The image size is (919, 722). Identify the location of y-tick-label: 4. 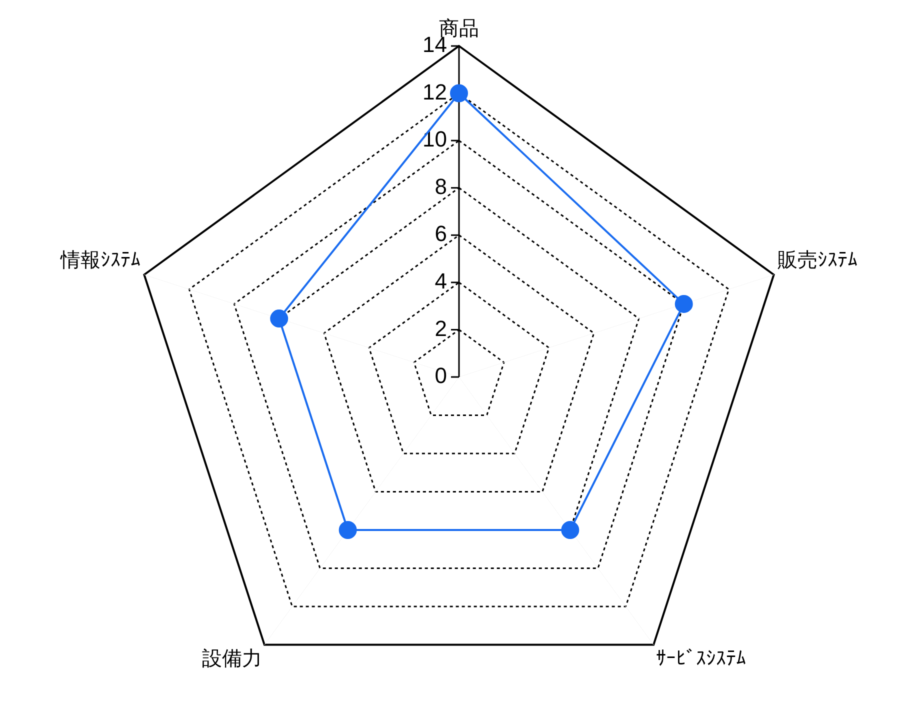
(440, 281).